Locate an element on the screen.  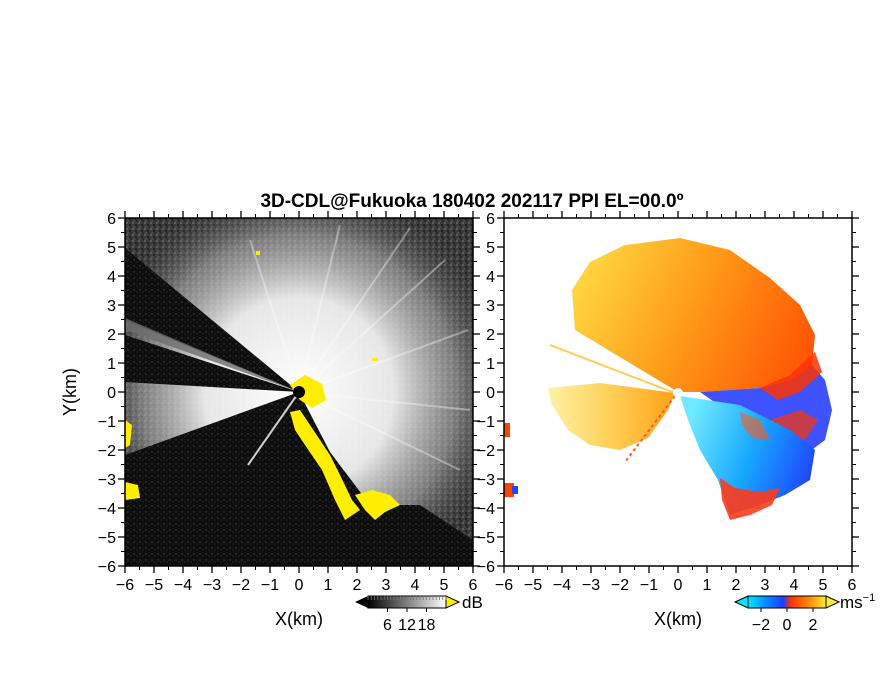
snr-colorbar-tick-label: 12 is located at coordinates (407, 625).